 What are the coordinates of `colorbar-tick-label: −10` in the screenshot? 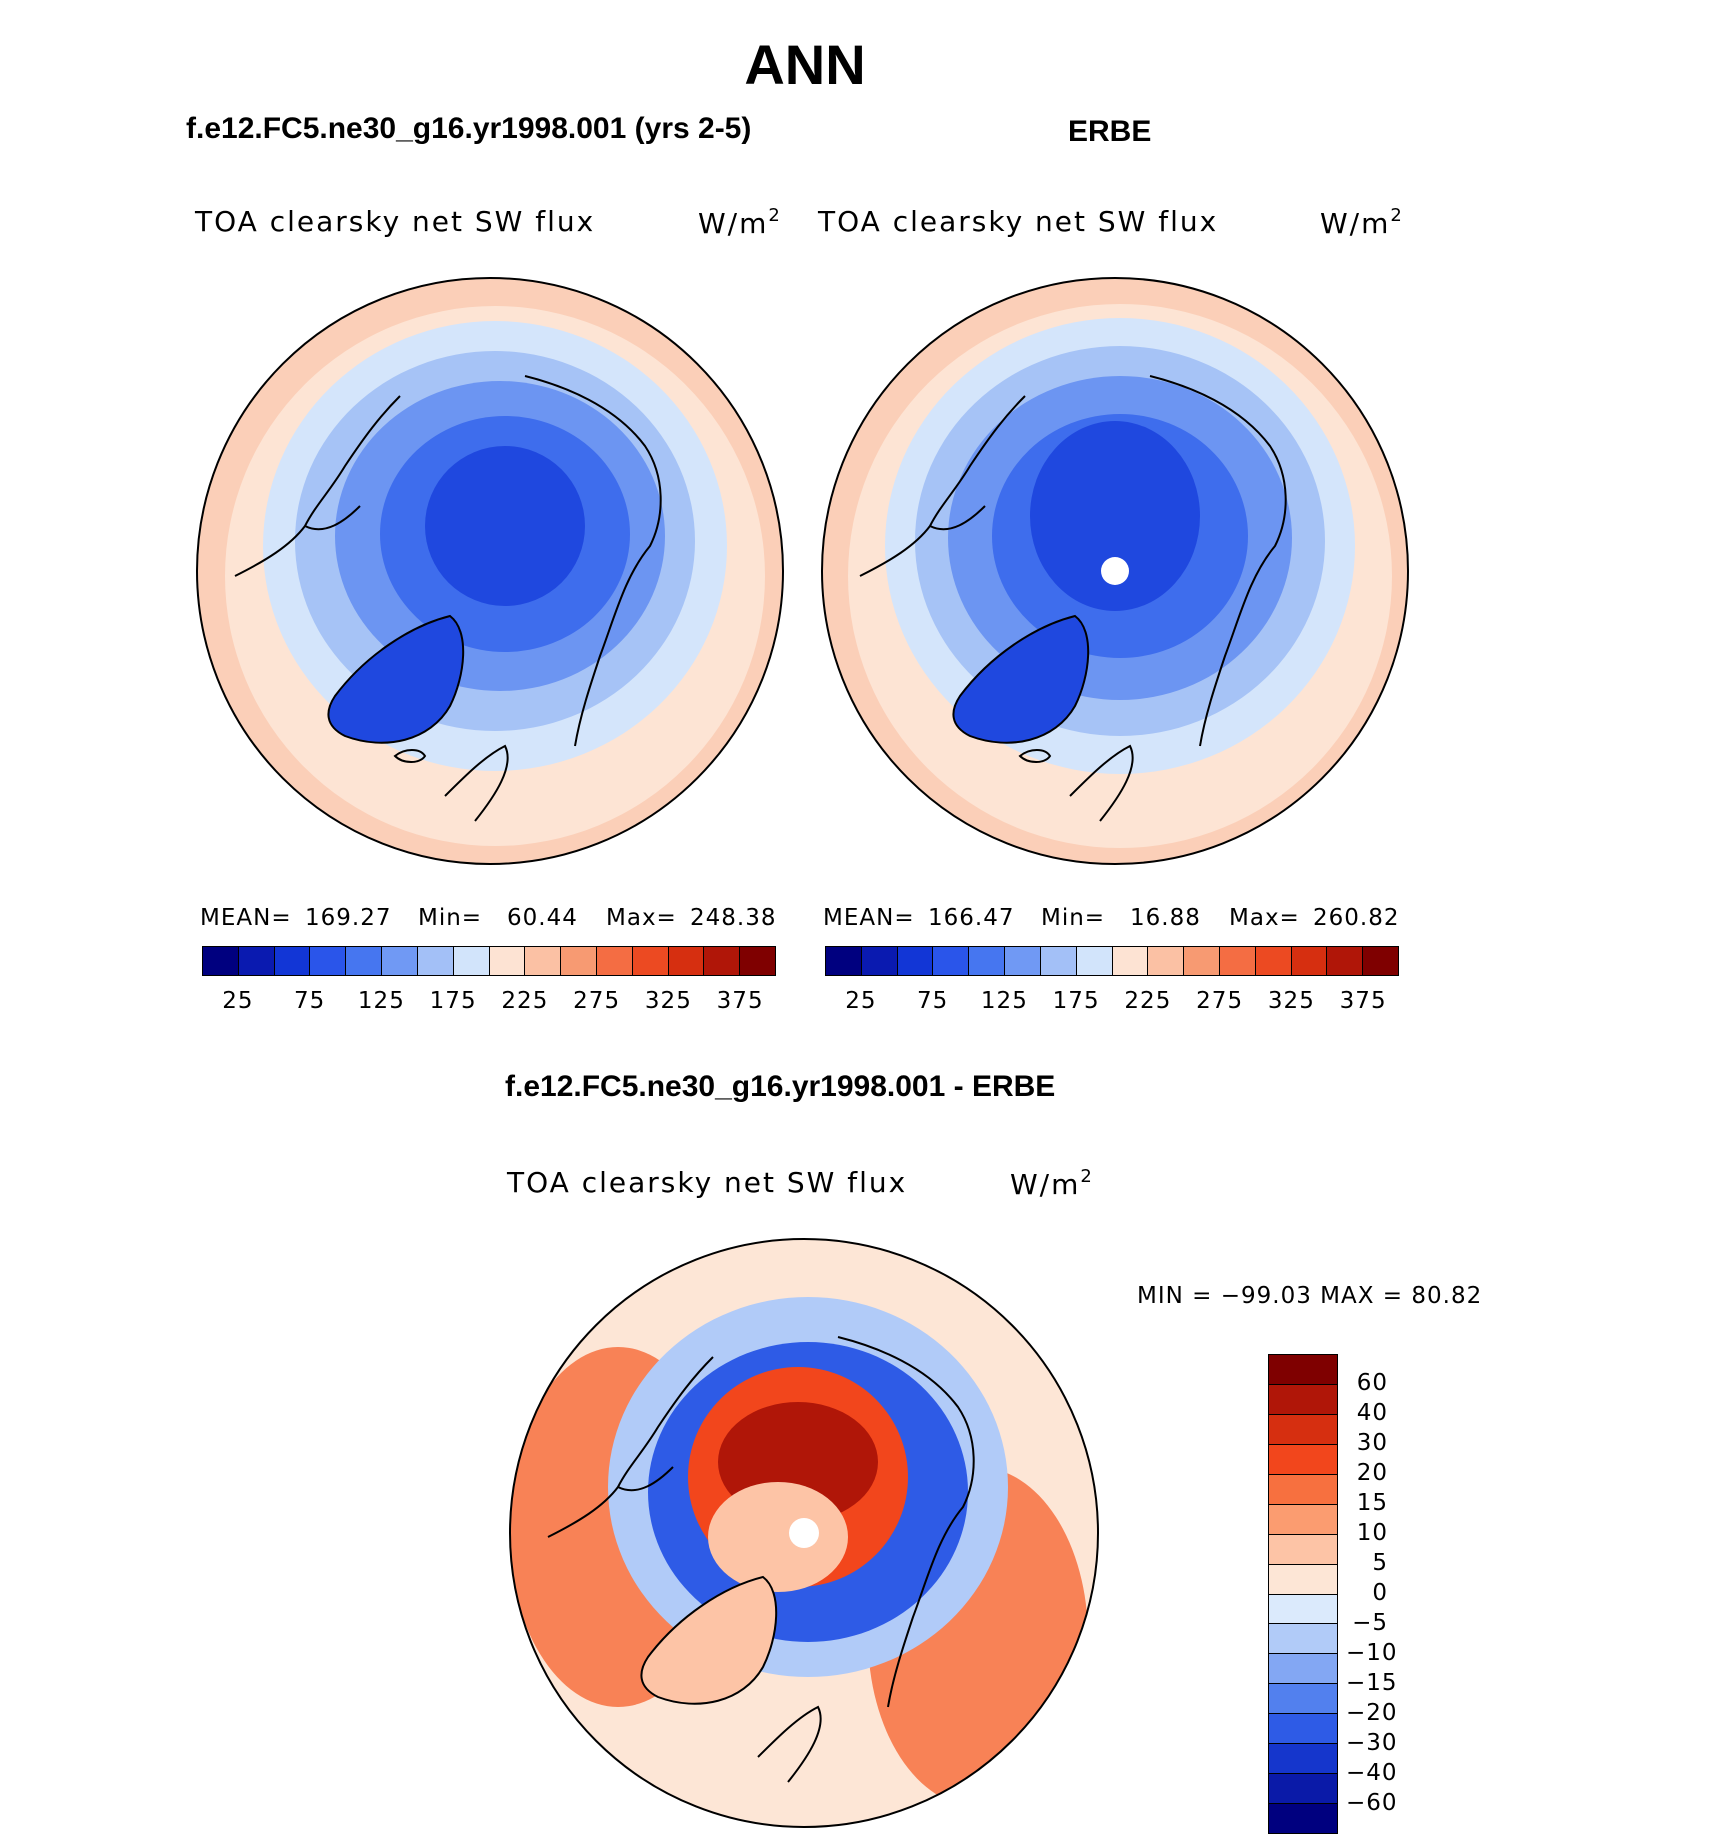 It's located at (1372, 1653).